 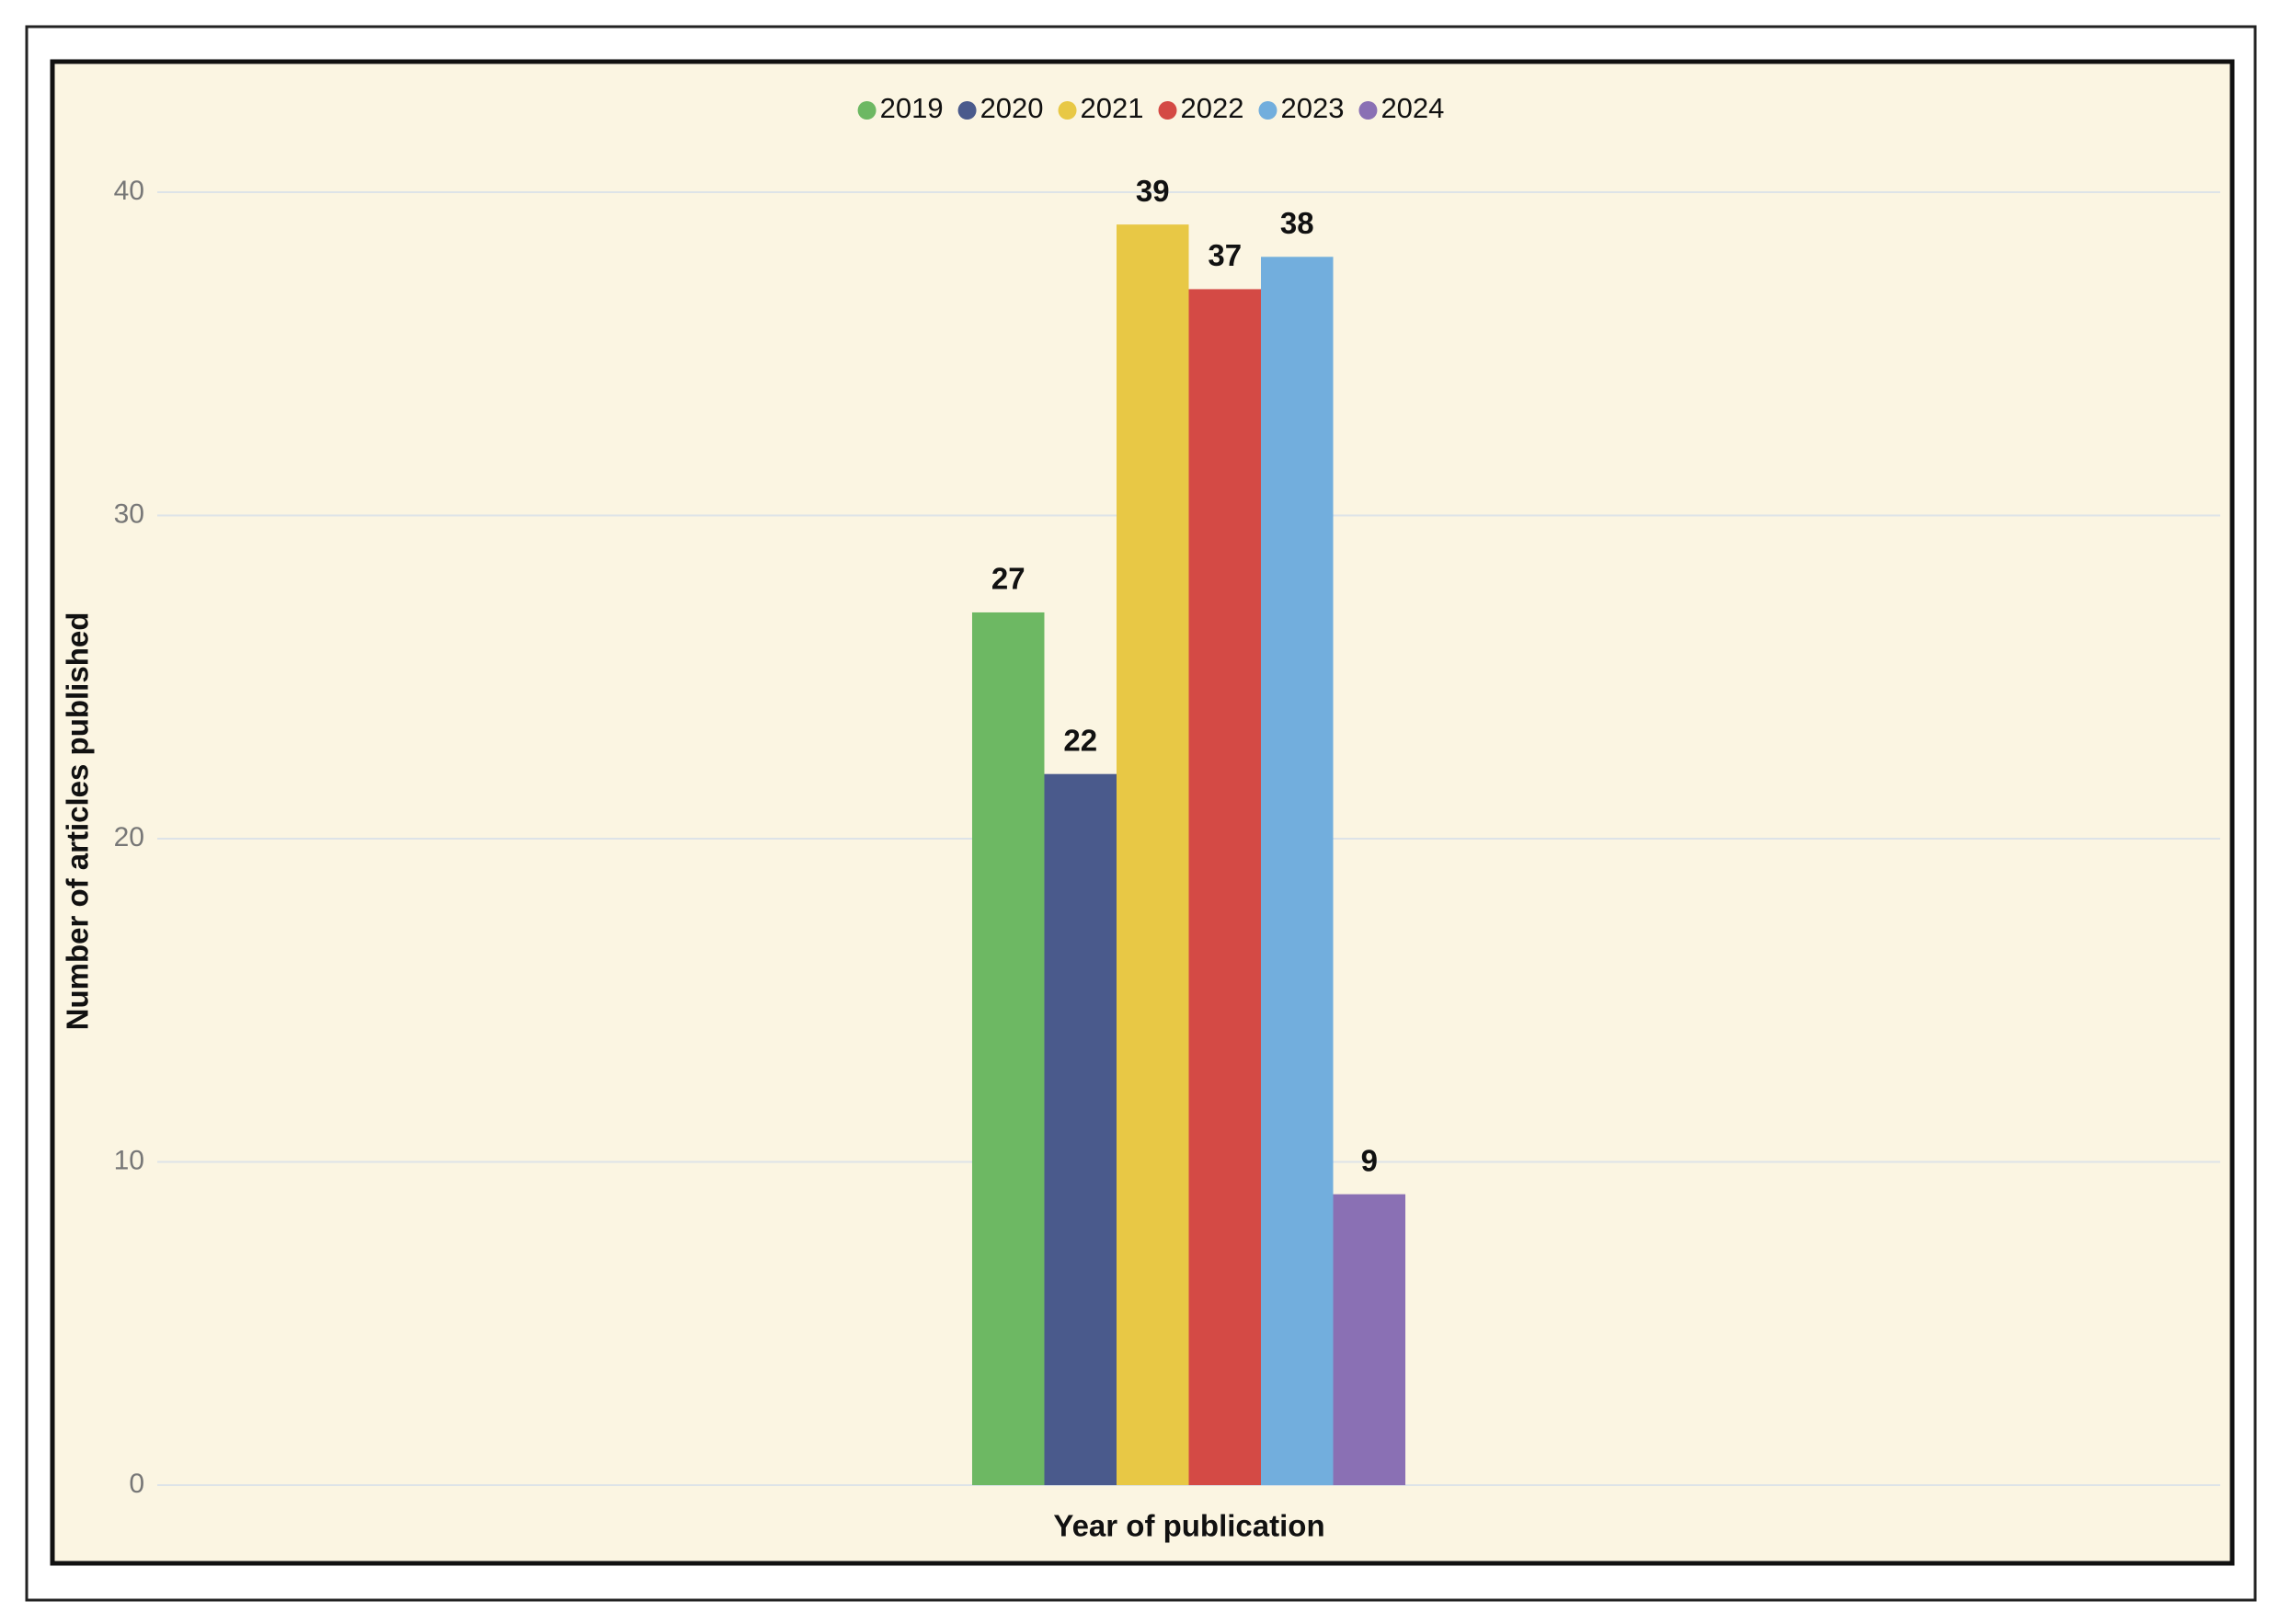 What do you see at coordinates (1112, 108) in the screenshot?
I see `legend-label: 2021` at bounding box center [1112, 108].